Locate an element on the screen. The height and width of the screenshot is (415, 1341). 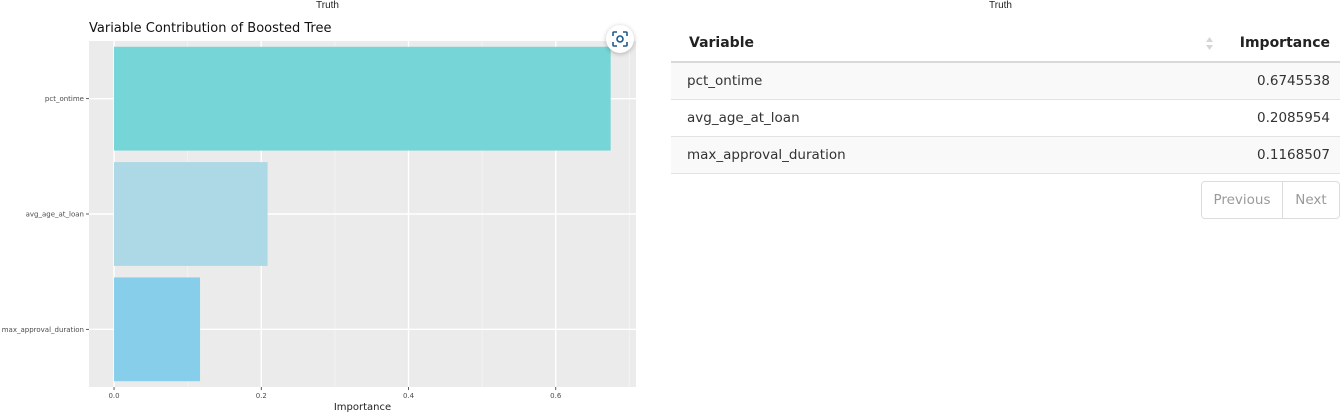
x-tick-label: 0.0 is located at coordinates (113, 396).